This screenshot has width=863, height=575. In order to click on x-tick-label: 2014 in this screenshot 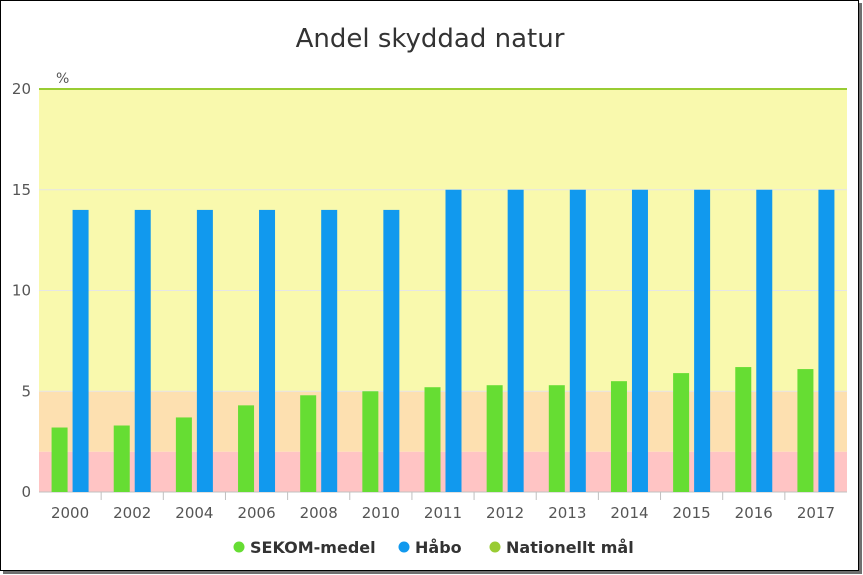, I will do `click(629, 513)`.